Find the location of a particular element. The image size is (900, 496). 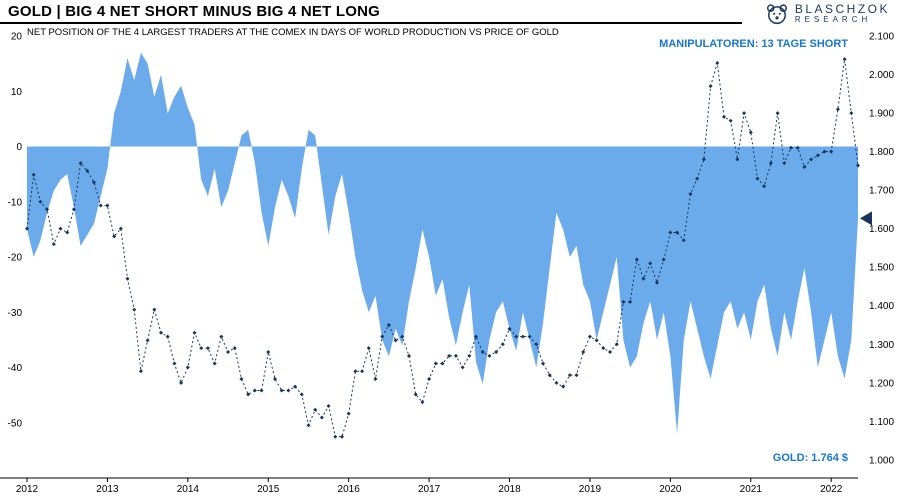

logo-text: BLASCHZOK RESEARCH is located at coordinates (842, 13).